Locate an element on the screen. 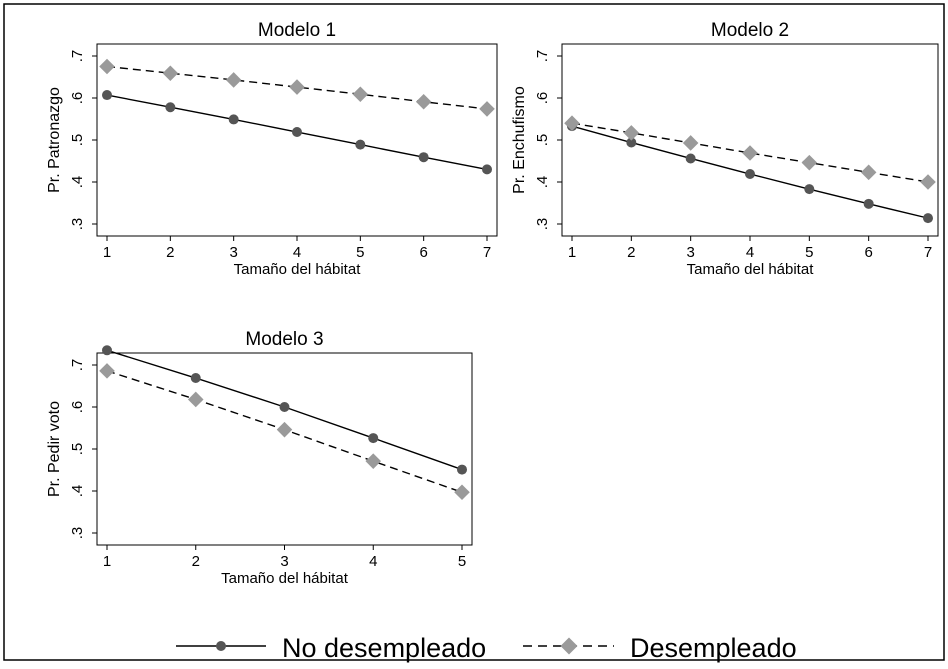  chart-title: Modelo 3 is located at coordinates (284, 339).